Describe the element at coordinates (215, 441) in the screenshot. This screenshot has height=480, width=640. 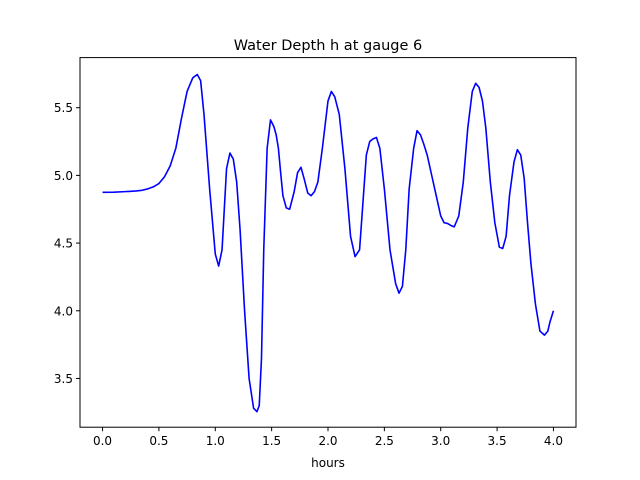
I see `x-tick-label: 1.0` at that location.